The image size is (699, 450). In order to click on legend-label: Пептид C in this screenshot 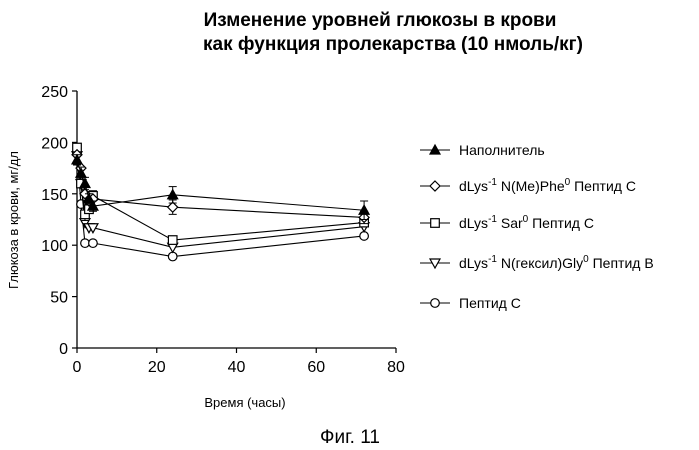, I will do `click(490, 303)`.